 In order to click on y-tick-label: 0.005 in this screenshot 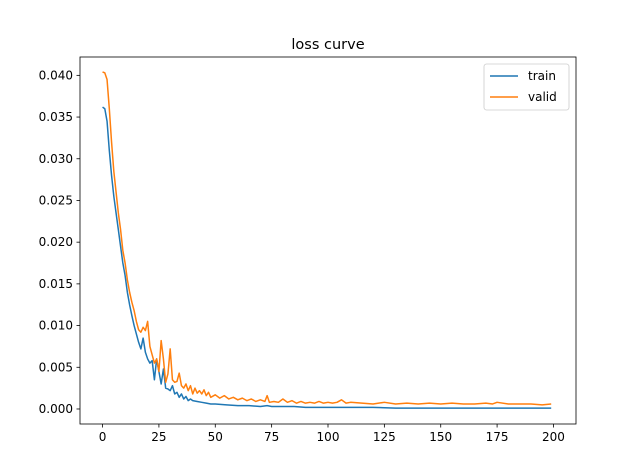, I will do `click(56, 367)`.